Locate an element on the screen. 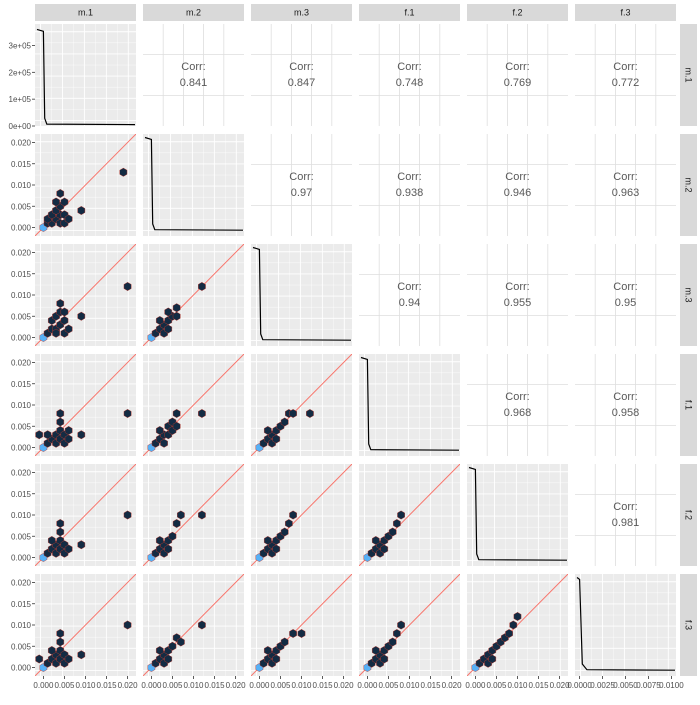 The width and height of the screenshot is (700, 705). panel-f.2-f.2 is located at coordinates (517, 515).